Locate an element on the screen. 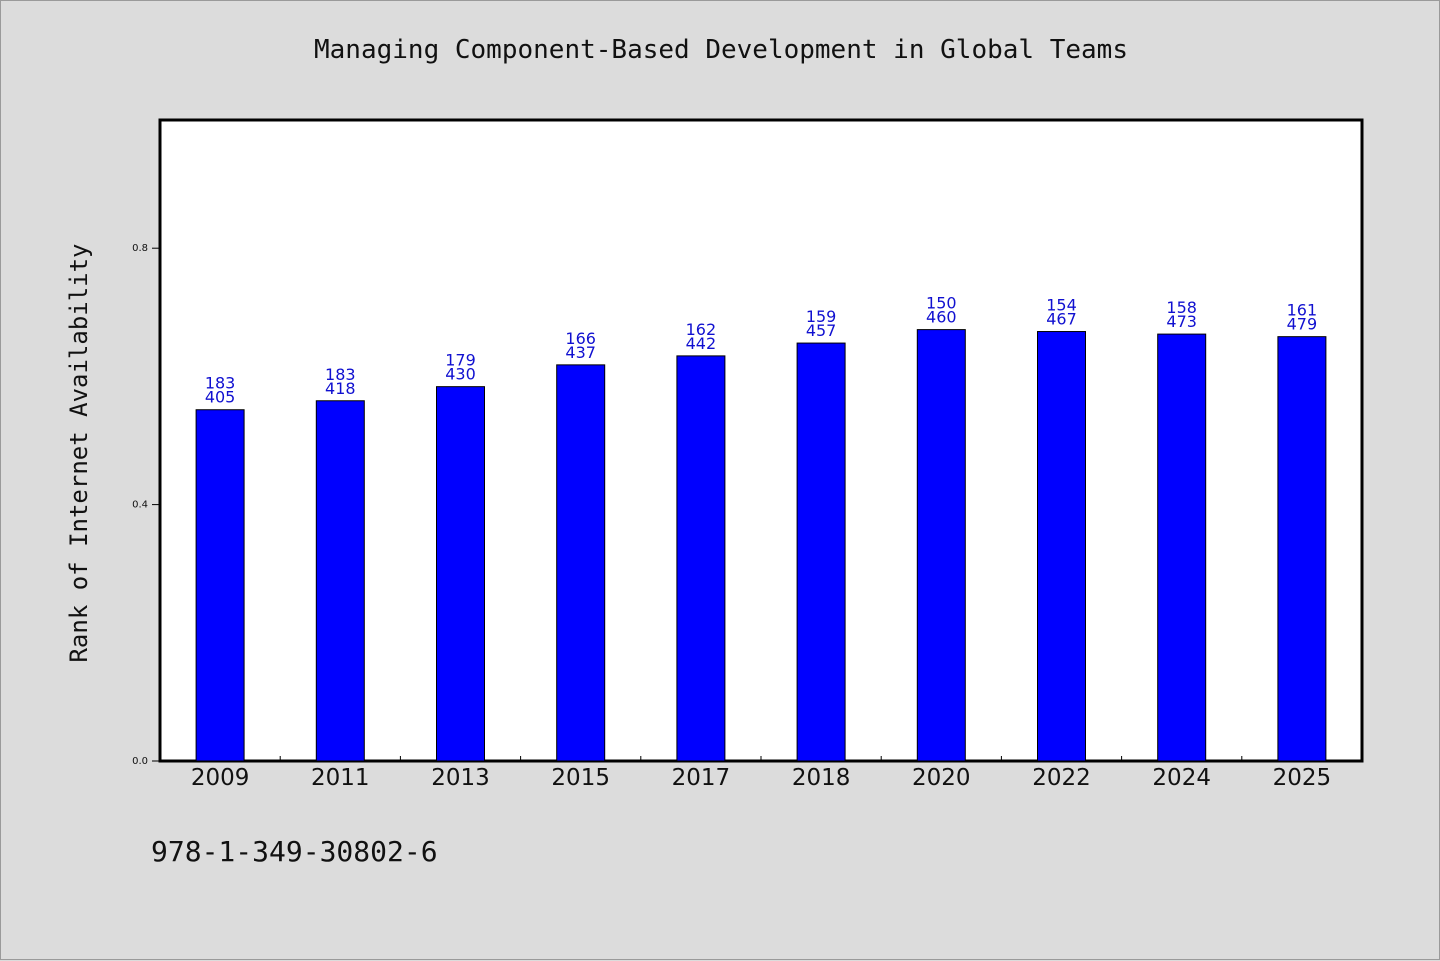 This screenshot has width=1440, height=961. data-label-top: 158 is located at coordinates (1181, 307).